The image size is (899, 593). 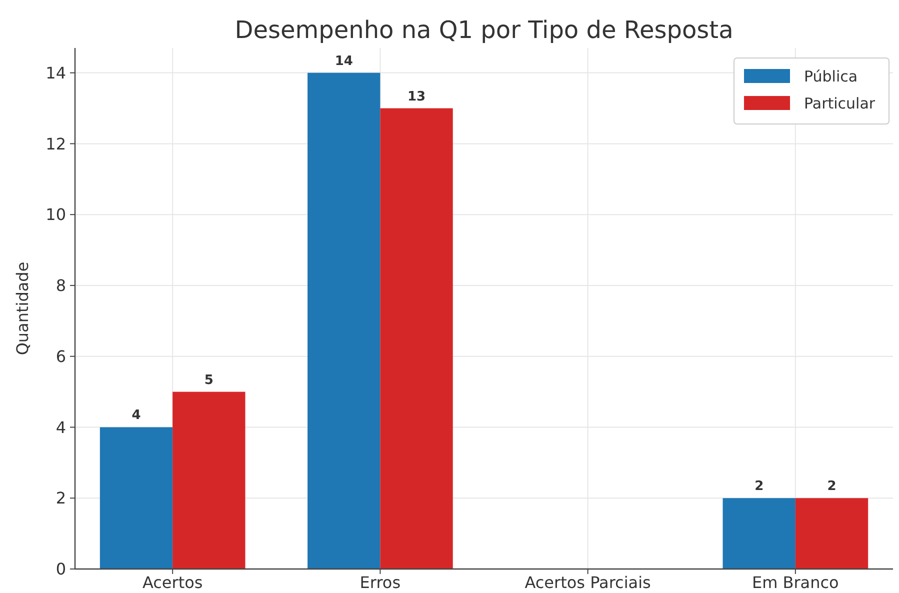 I want to click on data-label: 4, so click(x=136, y=416).